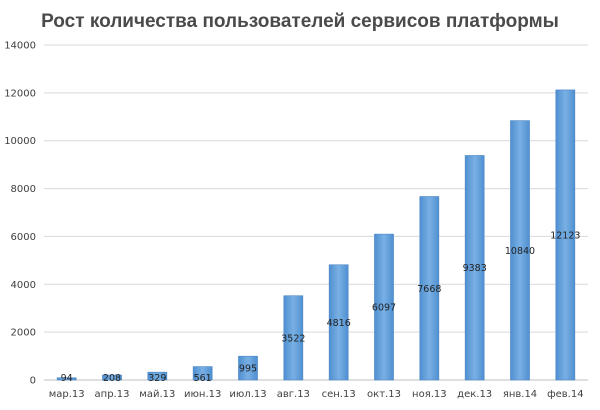  Describe the element at coordinates (247, 394) in the screenshot. I see `x-tick-label: июл.13` at that location.